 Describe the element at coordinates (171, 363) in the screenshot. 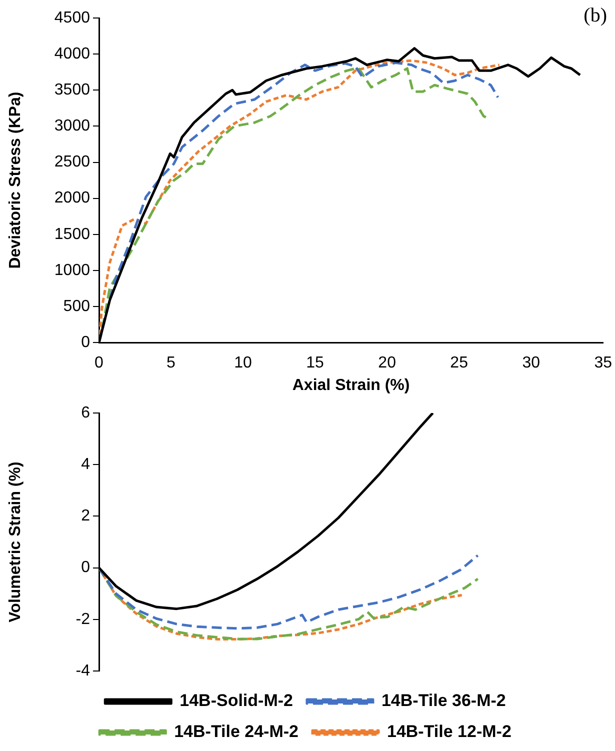

I see `x-tick-label: 5` at that location.